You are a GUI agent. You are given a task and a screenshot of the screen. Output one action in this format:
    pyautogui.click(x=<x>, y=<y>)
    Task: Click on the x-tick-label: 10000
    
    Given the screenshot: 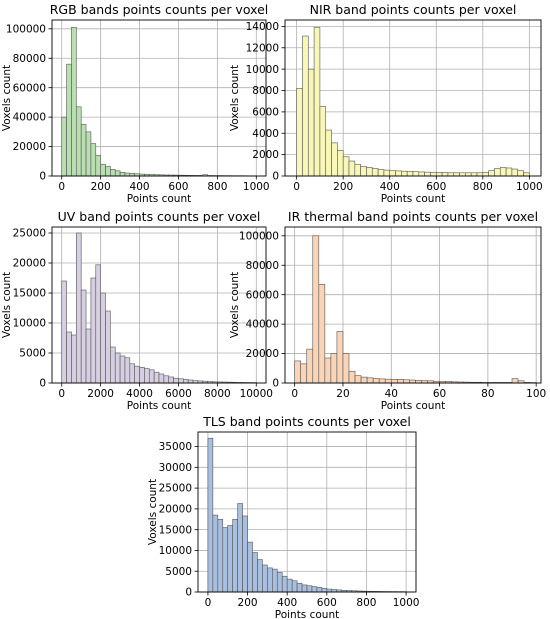 What is the action you would take?
    pyautogui.click(x=256, y=394)
    